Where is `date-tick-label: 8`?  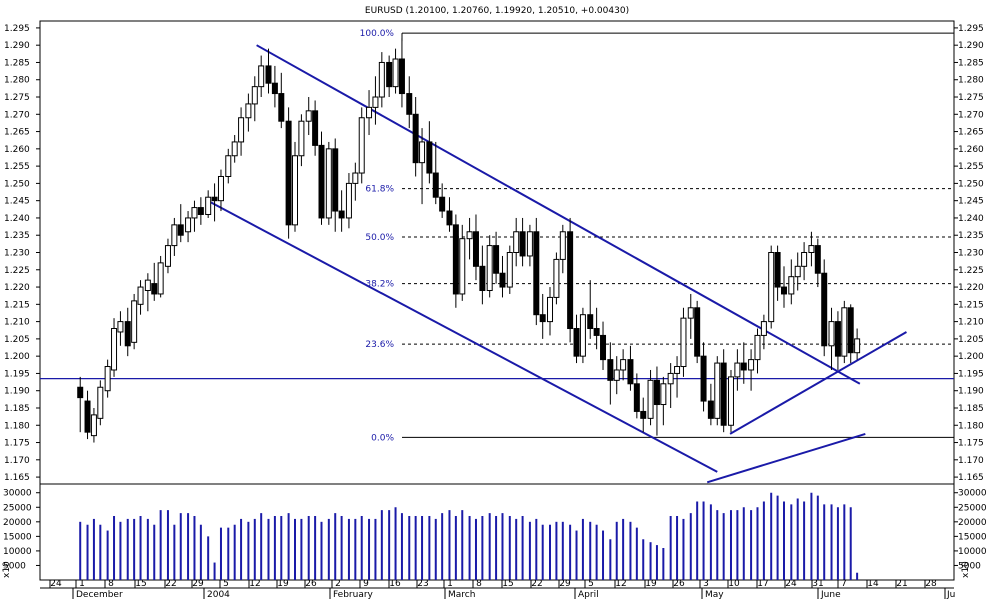 date-tick-label: 8 is located at coordinates (111, 584).